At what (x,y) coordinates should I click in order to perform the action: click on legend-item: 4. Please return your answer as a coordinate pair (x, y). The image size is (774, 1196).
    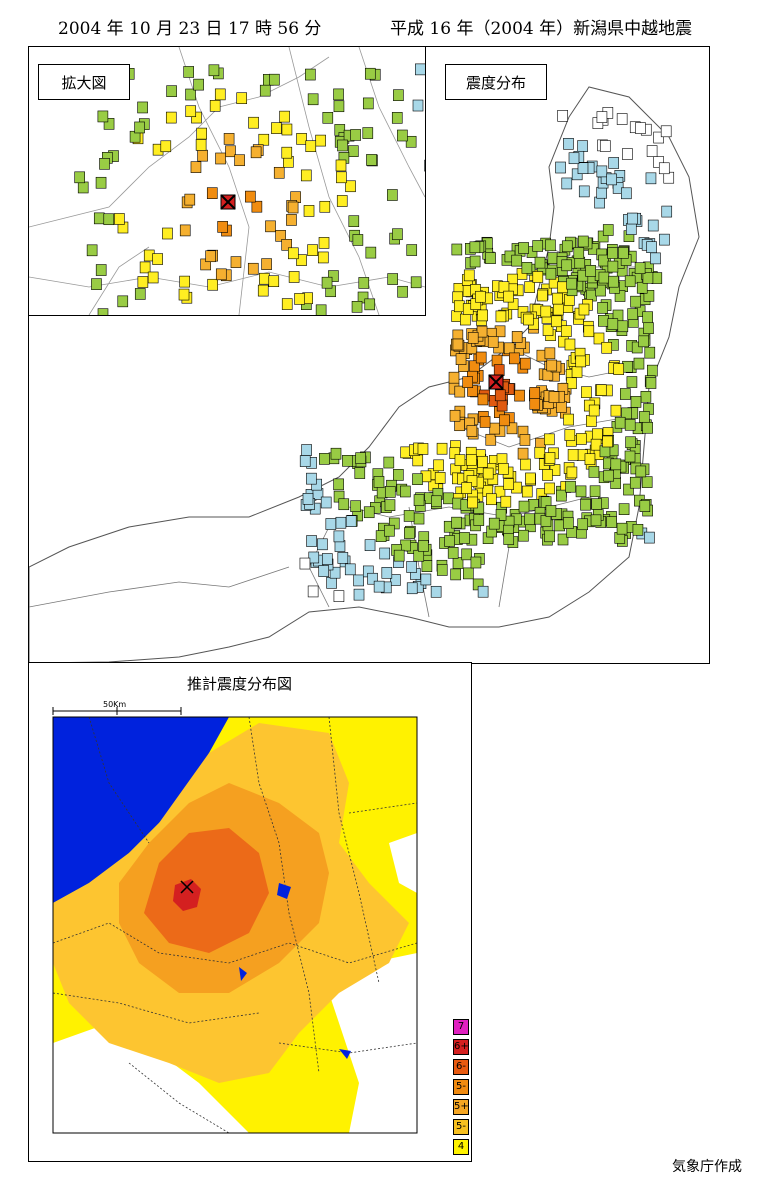
    Looking at the image, I should click on (461, 1147).